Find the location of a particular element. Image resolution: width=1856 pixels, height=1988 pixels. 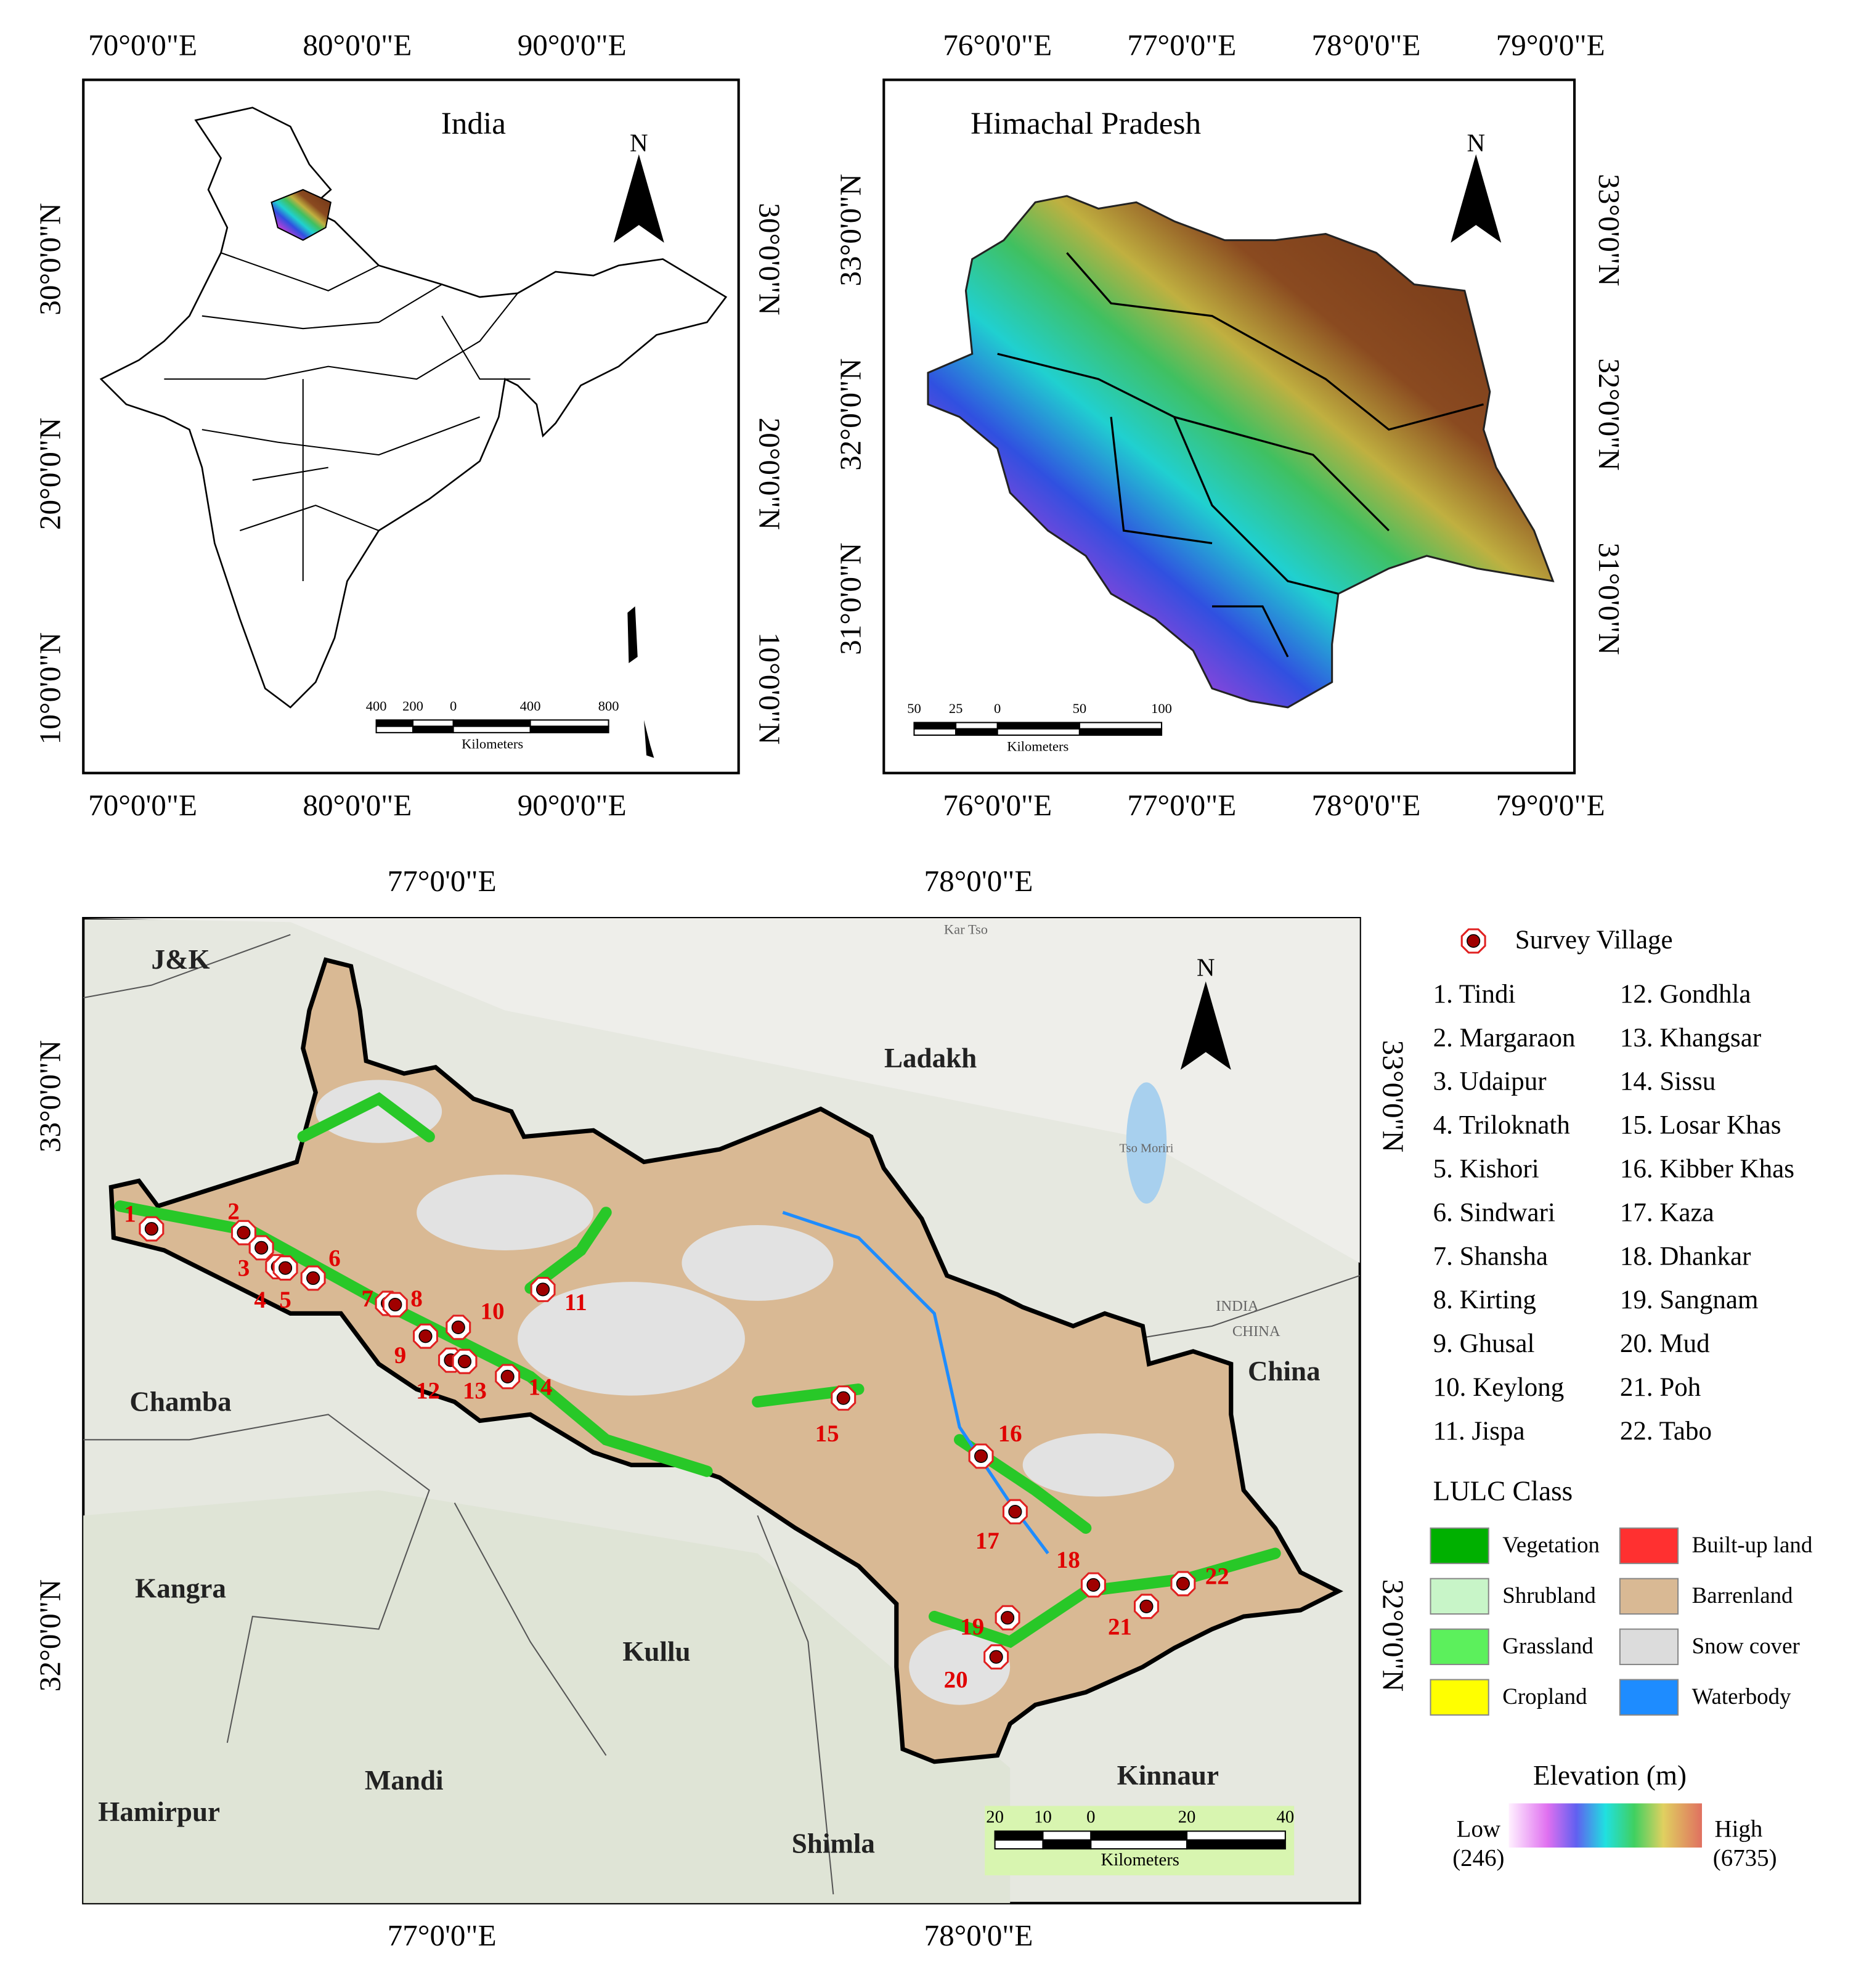

scale-label: 200 is located at coordinates (412, 706).